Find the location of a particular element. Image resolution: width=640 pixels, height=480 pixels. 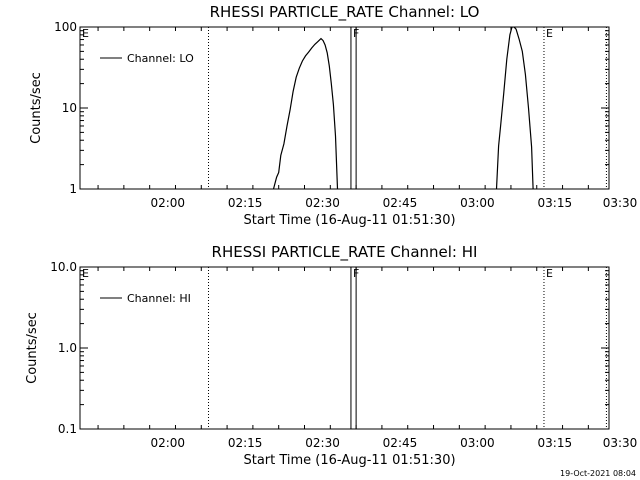

timestamp-footer: 19-Oct-2021 08:04 is located at coordinates (598, 473).